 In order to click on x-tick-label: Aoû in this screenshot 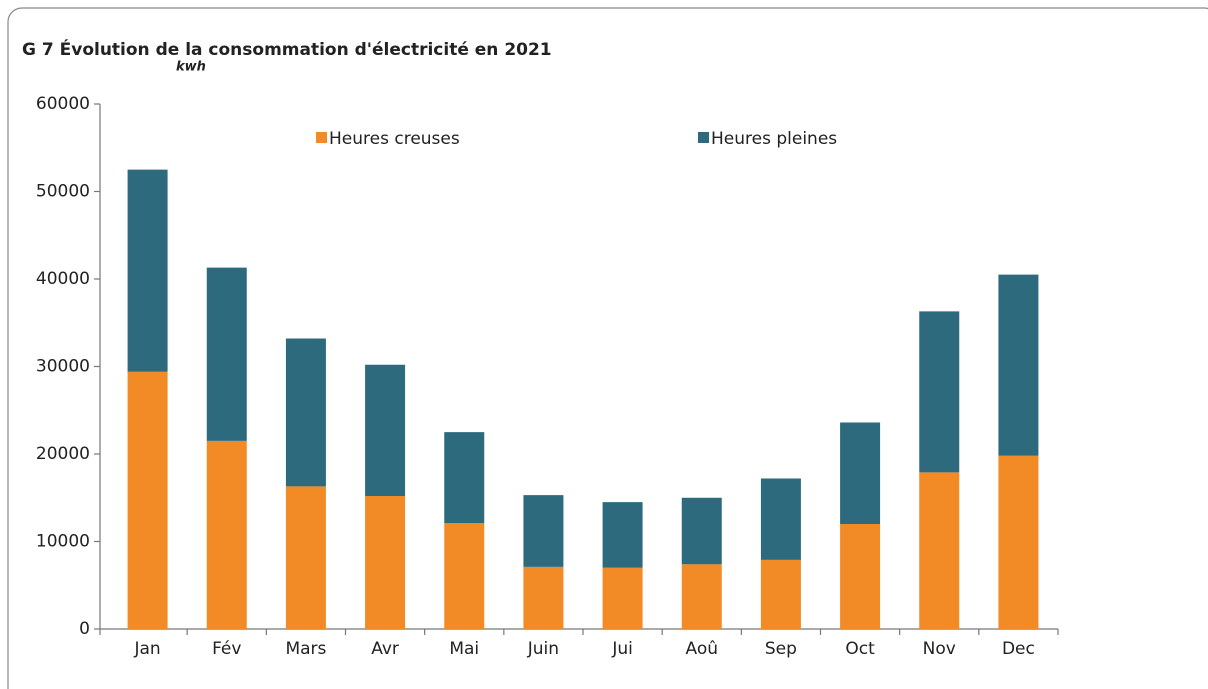, I will do `click(701, 649)`.